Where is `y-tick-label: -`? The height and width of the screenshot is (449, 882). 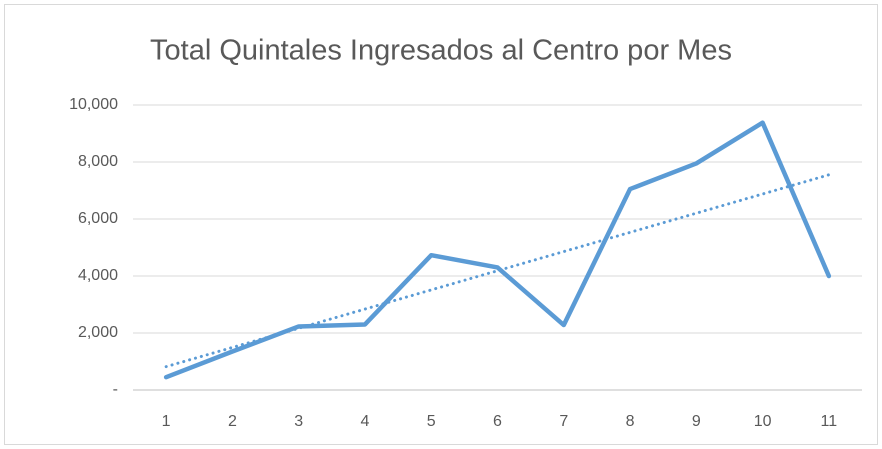 y-tick-label: - is located at coordinates (115, 389).